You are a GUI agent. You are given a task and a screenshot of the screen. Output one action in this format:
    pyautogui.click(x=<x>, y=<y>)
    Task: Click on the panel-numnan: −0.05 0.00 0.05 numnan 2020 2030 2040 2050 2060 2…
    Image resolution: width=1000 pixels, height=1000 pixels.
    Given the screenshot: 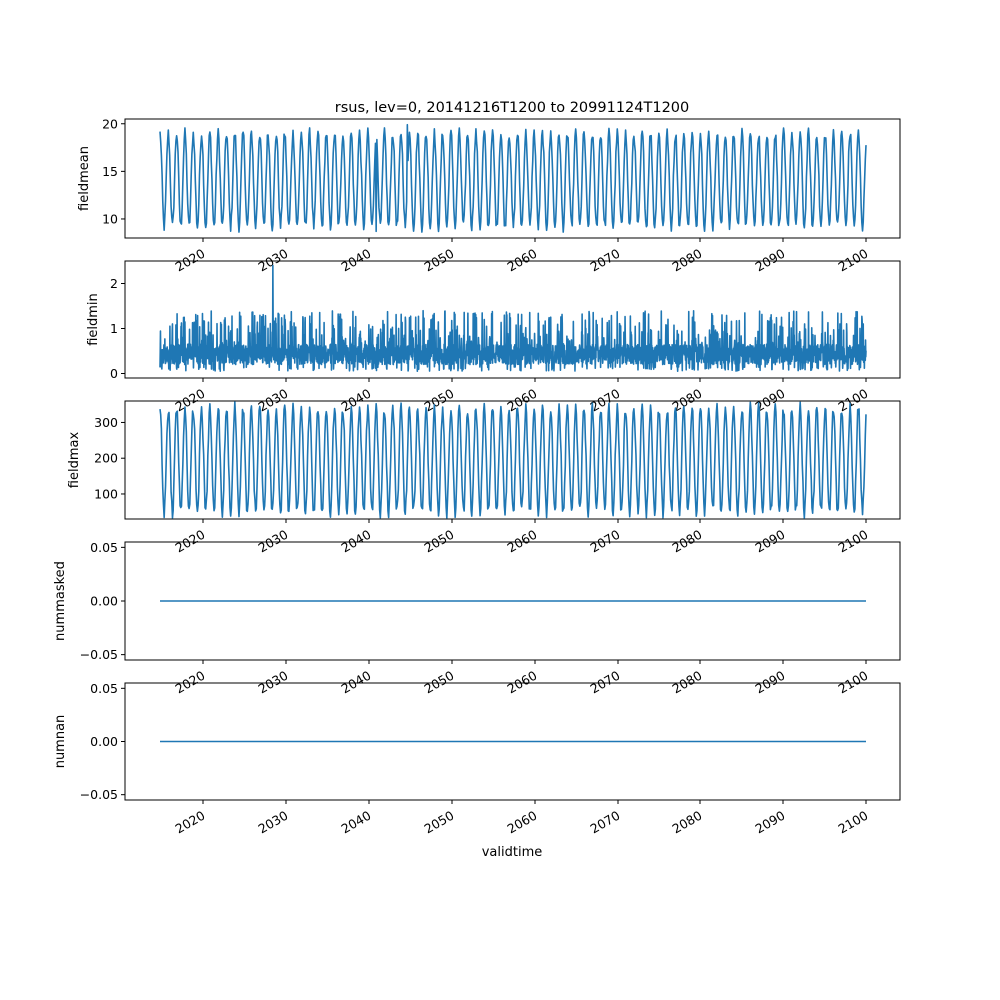 What is the action you would take?
    pyautogui.click(x=477, y=759)
    